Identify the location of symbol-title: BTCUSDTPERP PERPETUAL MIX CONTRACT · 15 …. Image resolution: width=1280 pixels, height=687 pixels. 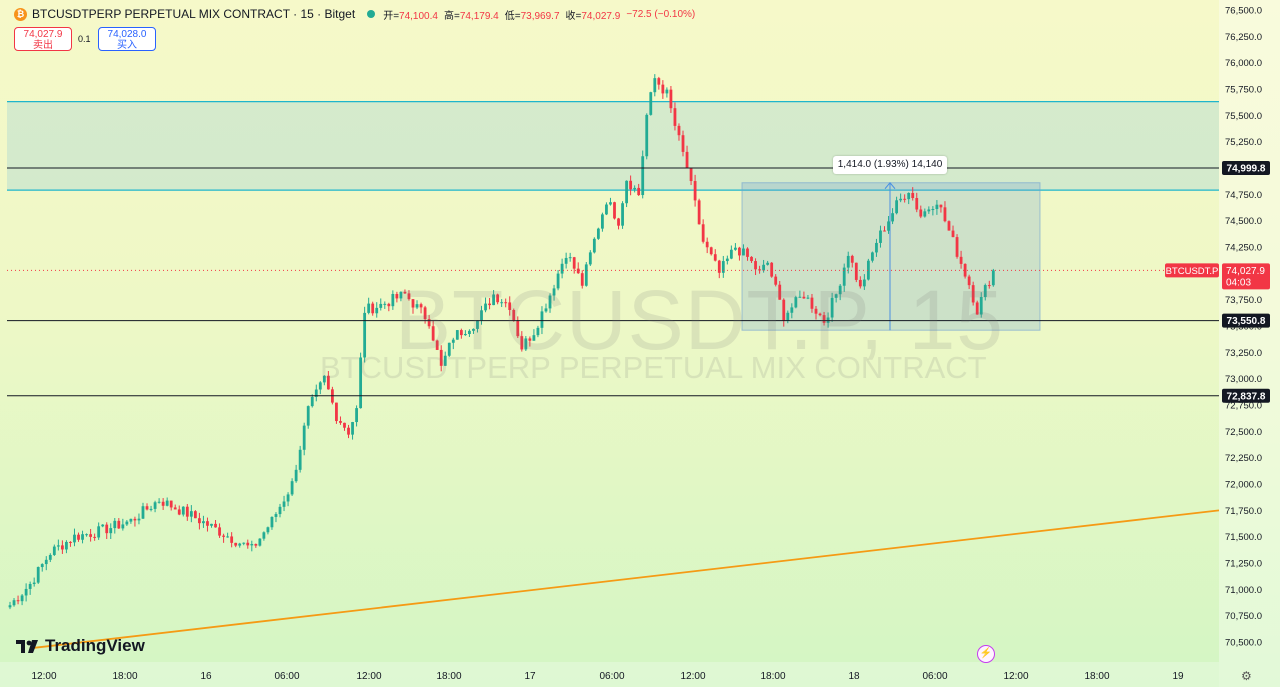
(194, 14).